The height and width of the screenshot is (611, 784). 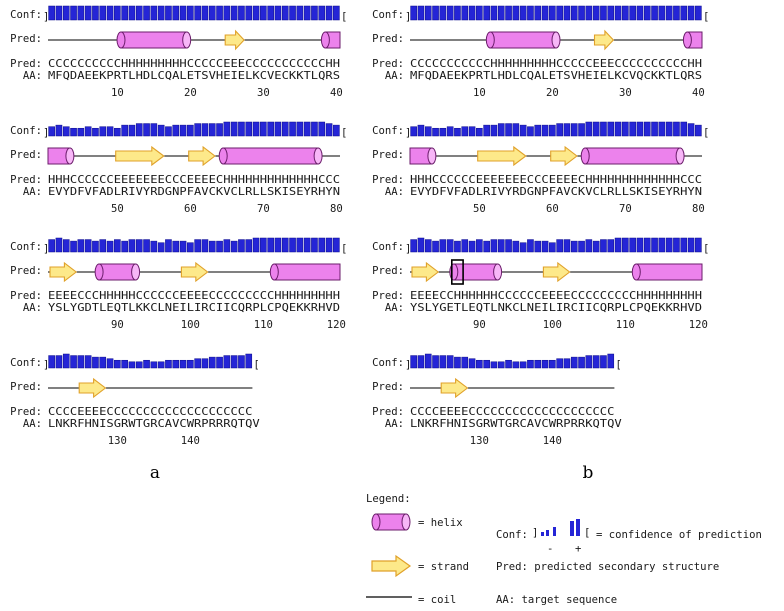 What do you see at coordinates (155, 473) in the screenshot?
I see `panel-label-a: a` at bounding box center [155, 473].